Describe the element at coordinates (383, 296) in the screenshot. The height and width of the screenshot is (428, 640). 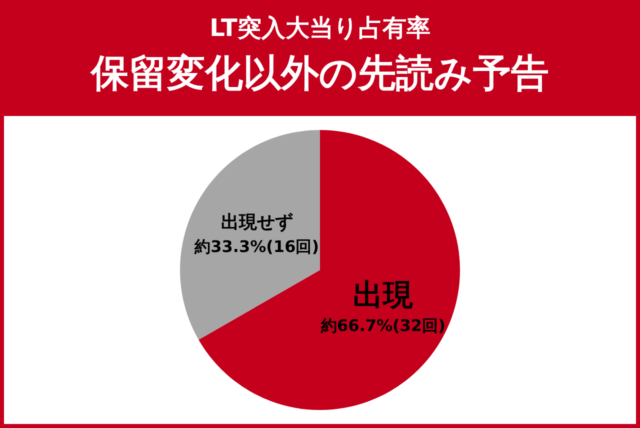
I see `slice-label: 出現` at that location.